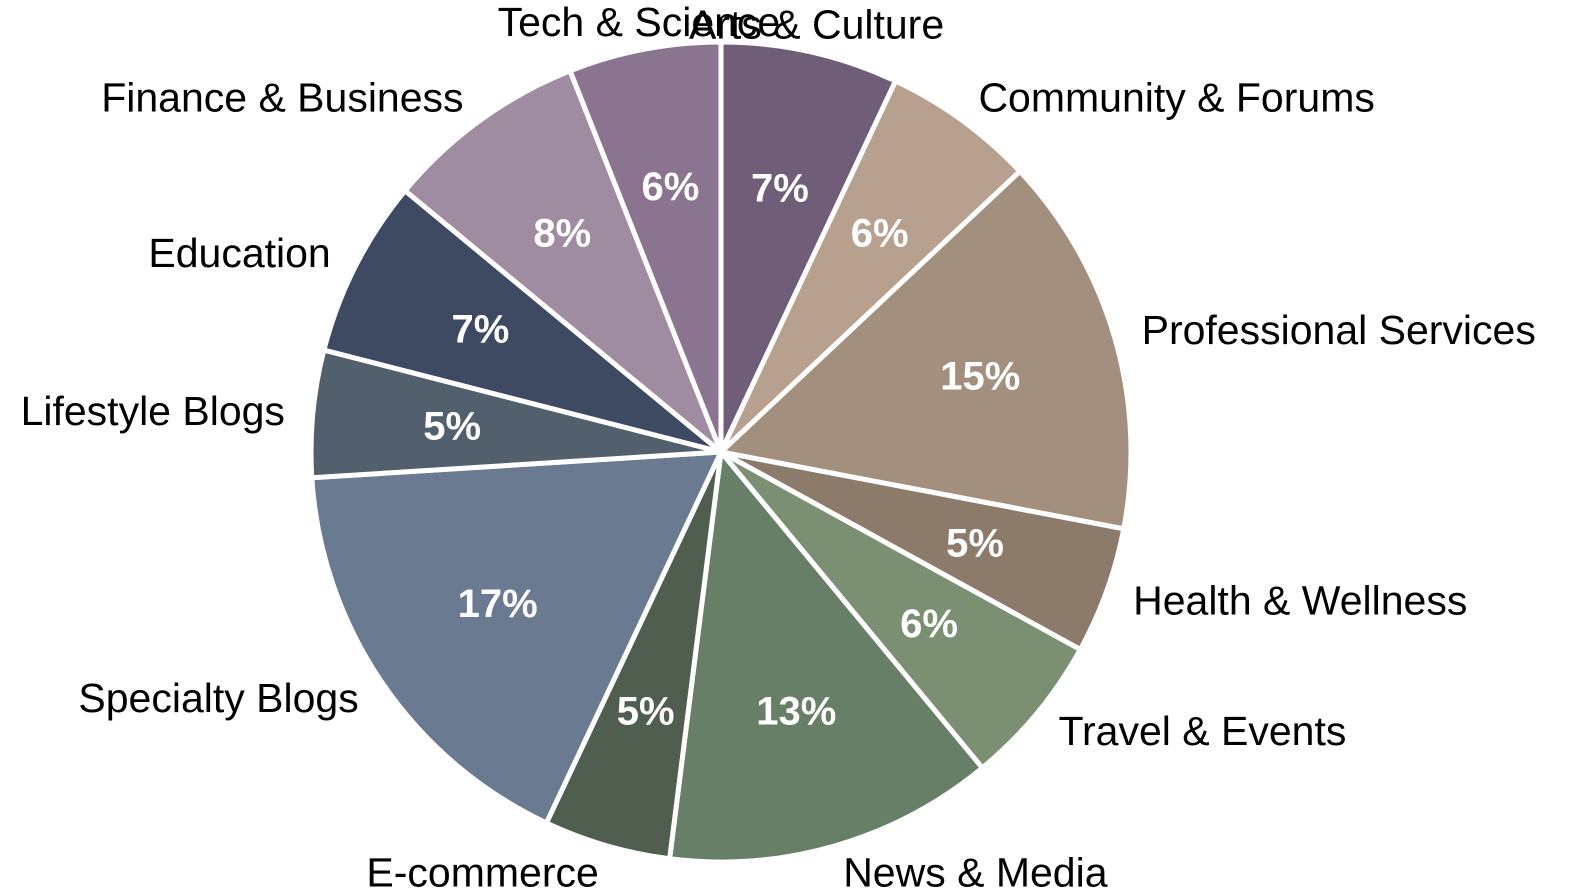 The width and height of the screenshot is (1575, 888). Describe the element at coordinates (498, 604) in the screenshot. I see `percent-label-specialty-blogs: 17%` at that location.